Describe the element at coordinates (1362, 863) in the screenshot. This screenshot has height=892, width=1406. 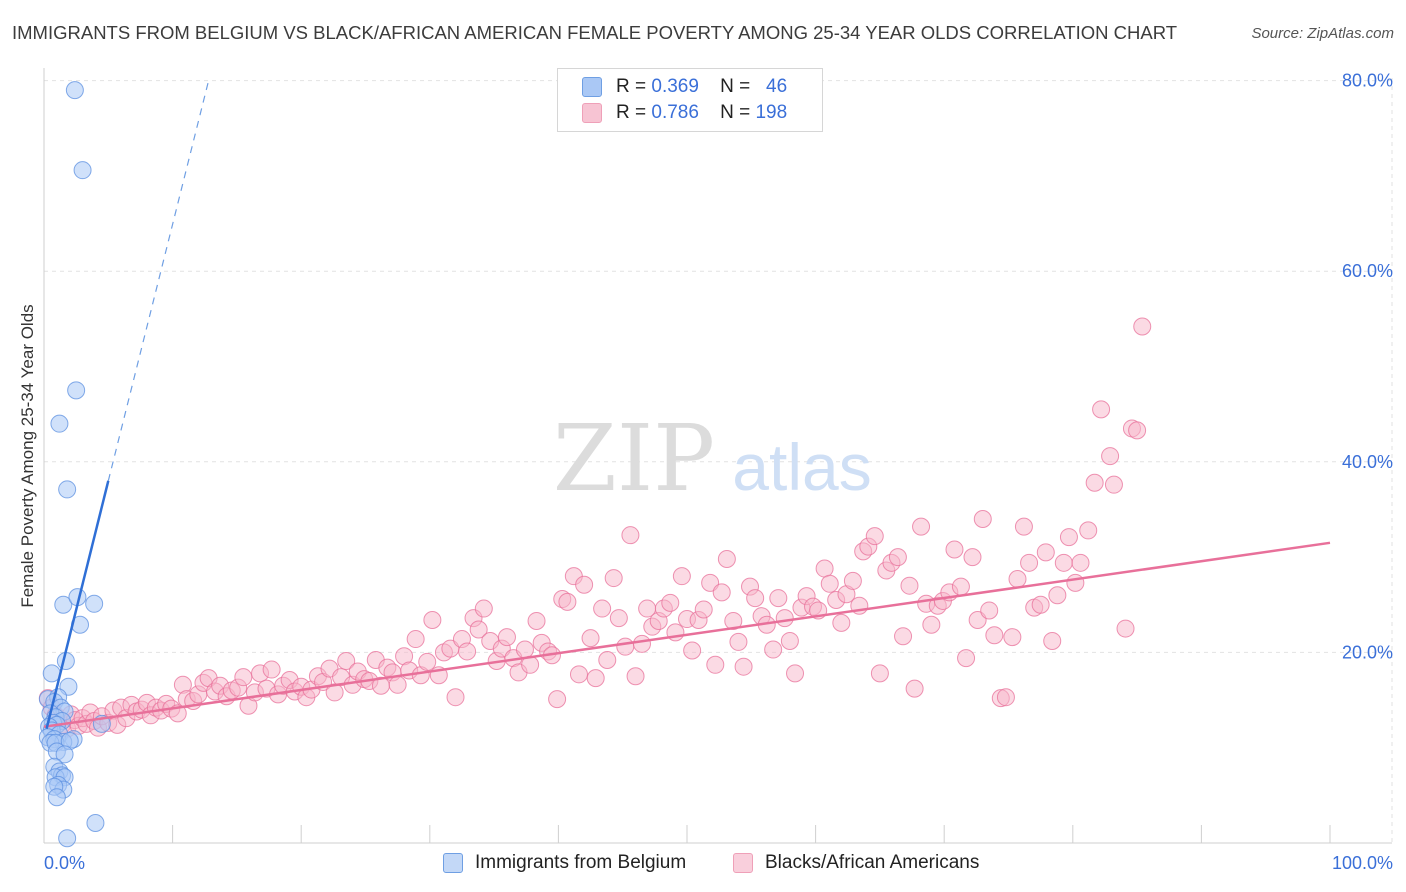
I see `x-tick-label: 100.0%` at that location.